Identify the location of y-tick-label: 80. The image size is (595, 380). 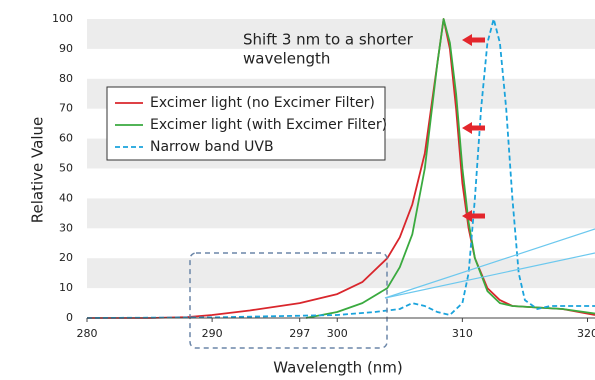
(66, 78).